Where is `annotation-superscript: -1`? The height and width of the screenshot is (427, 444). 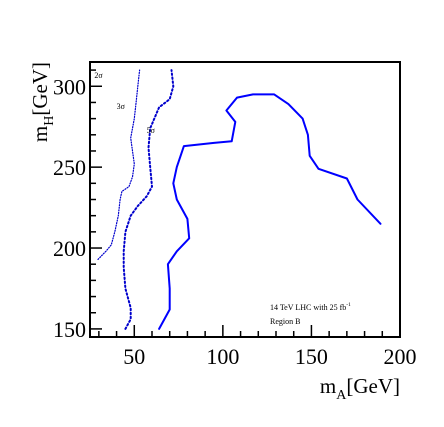
annotation-superscript: -1 is located at coordinates (348, 305).